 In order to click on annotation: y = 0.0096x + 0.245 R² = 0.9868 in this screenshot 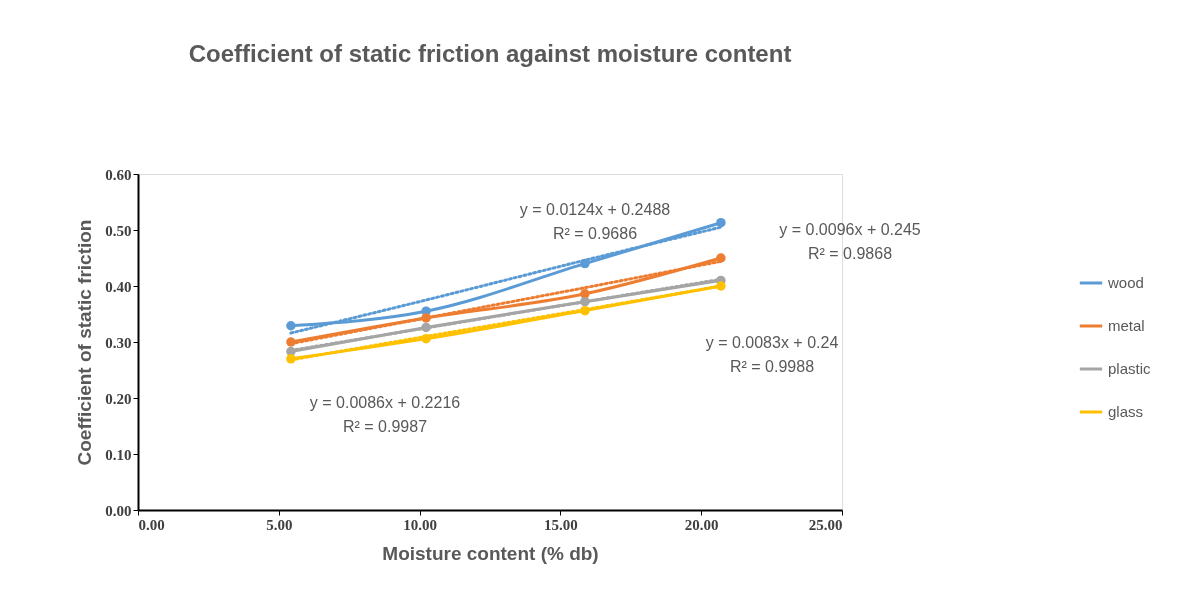, I will do `click(850, 241)`.